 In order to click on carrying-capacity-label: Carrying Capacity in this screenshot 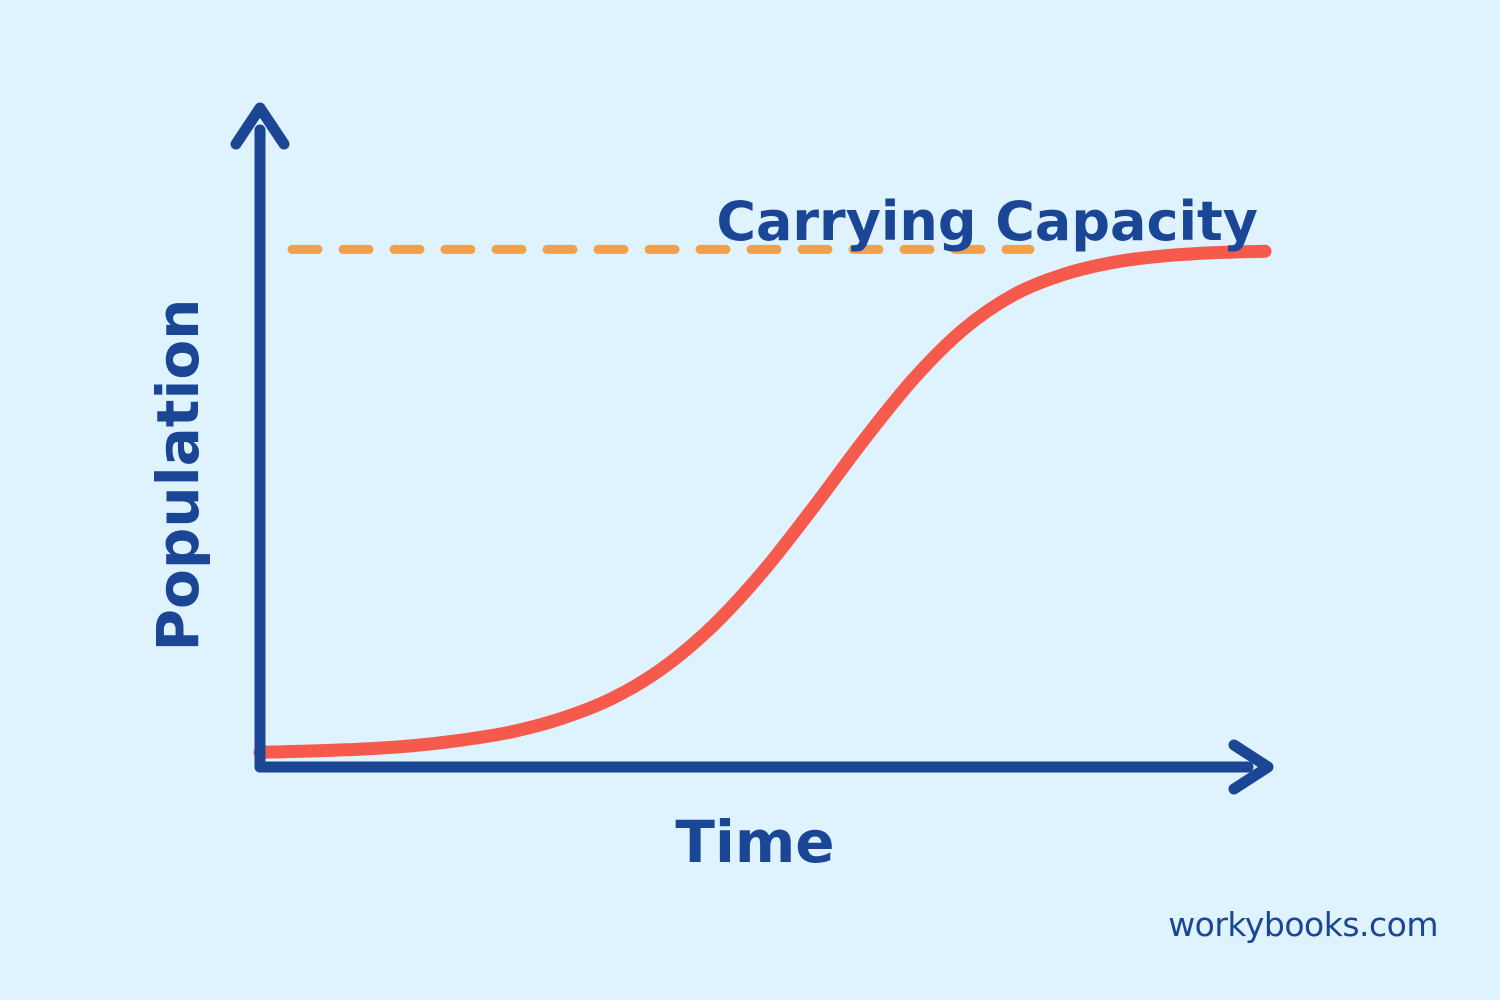, I will do `click(987, 221)`.